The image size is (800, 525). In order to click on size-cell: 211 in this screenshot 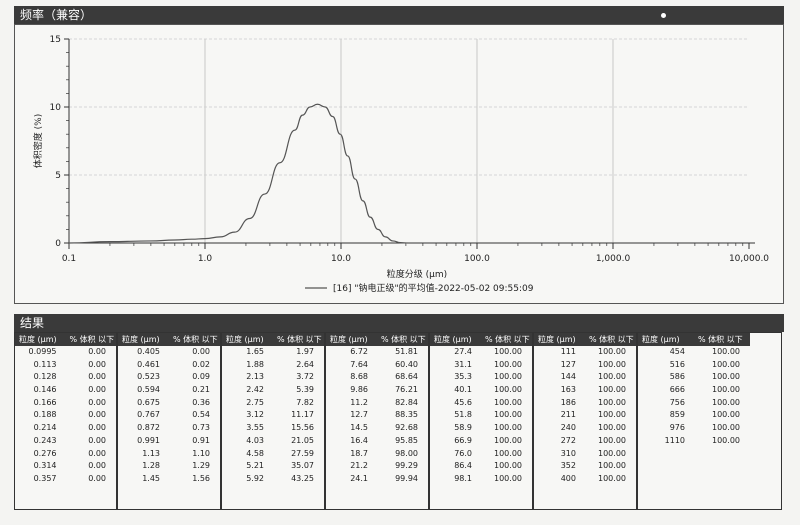, I will do `click(568, 415)`.